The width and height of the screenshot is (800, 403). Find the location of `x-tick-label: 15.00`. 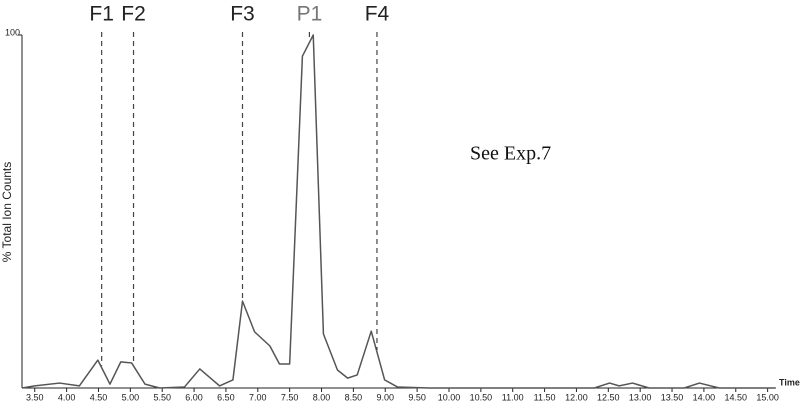

x-tick-label: 15.00 is located at coordinates (767, 397).